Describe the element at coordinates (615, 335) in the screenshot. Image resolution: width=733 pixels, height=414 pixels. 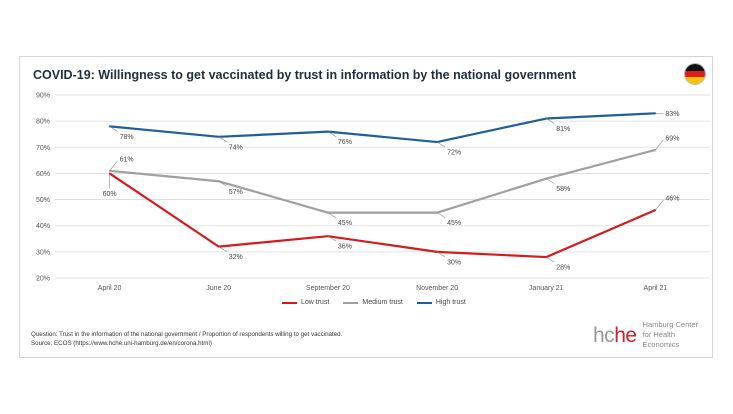
I see `hche-logo: hche` at that location.